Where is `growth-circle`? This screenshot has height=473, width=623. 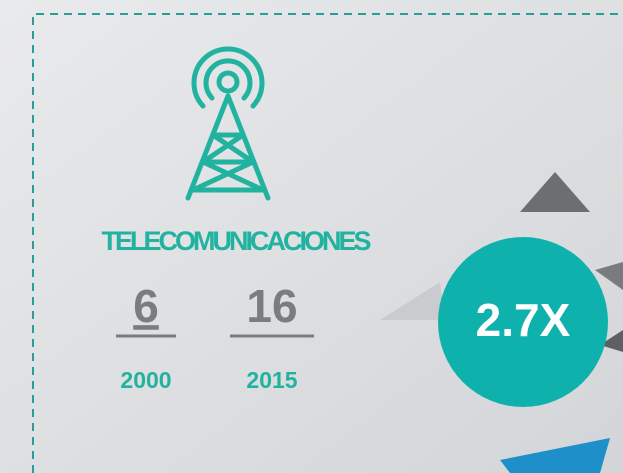 growth-circle is located at coordinates (523, 322).